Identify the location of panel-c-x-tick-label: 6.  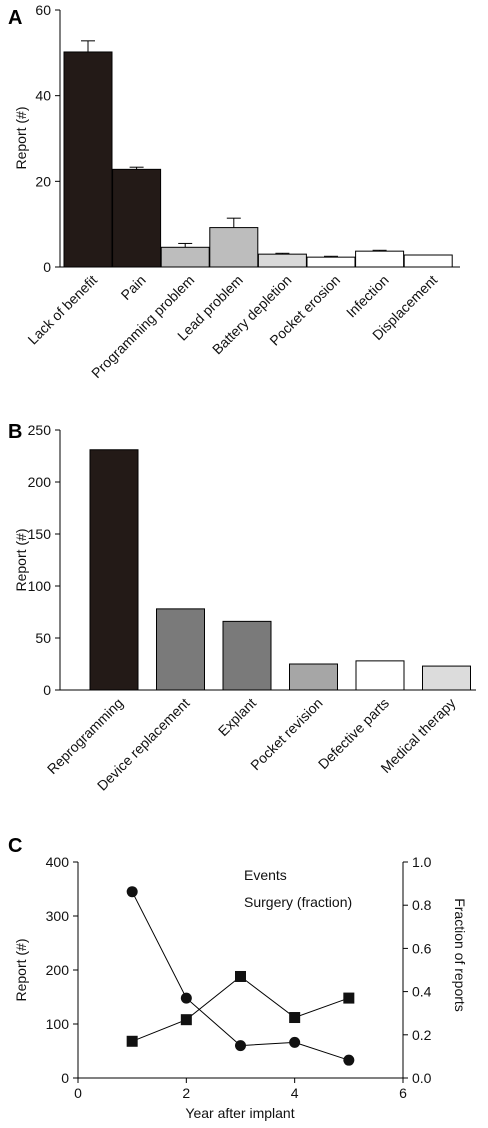
(403, 1093).